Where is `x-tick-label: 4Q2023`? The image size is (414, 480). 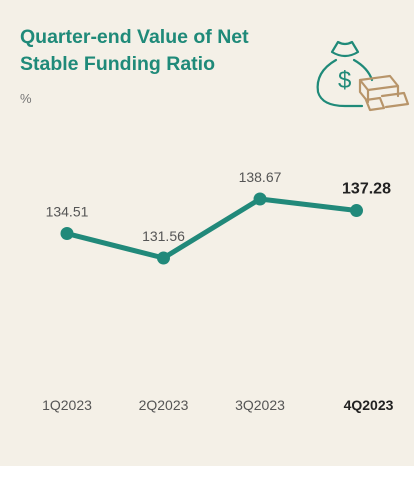
x-tick-label: 4Q2023 is located at coordinates (369, 405).